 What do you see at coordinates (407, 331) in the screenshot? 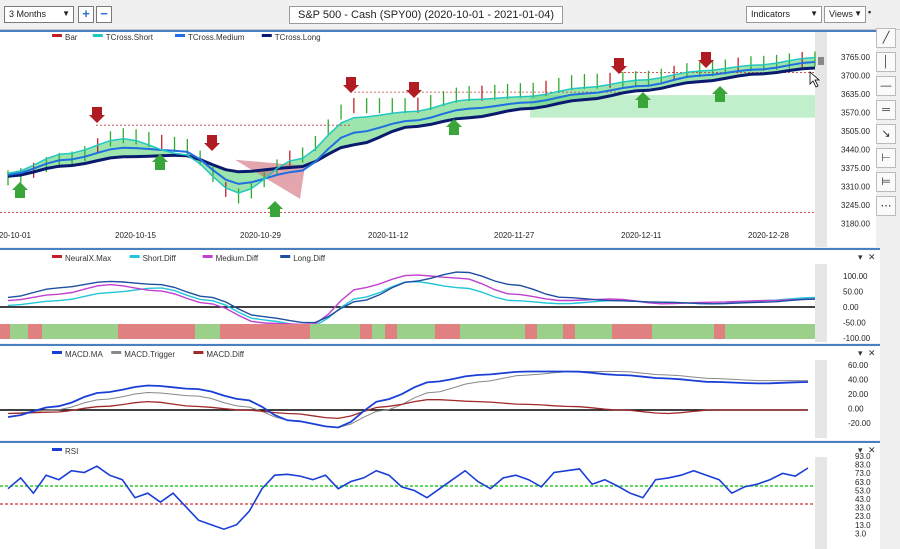
I see `neuralx-bar-bg` at bounding box center [407, 331].